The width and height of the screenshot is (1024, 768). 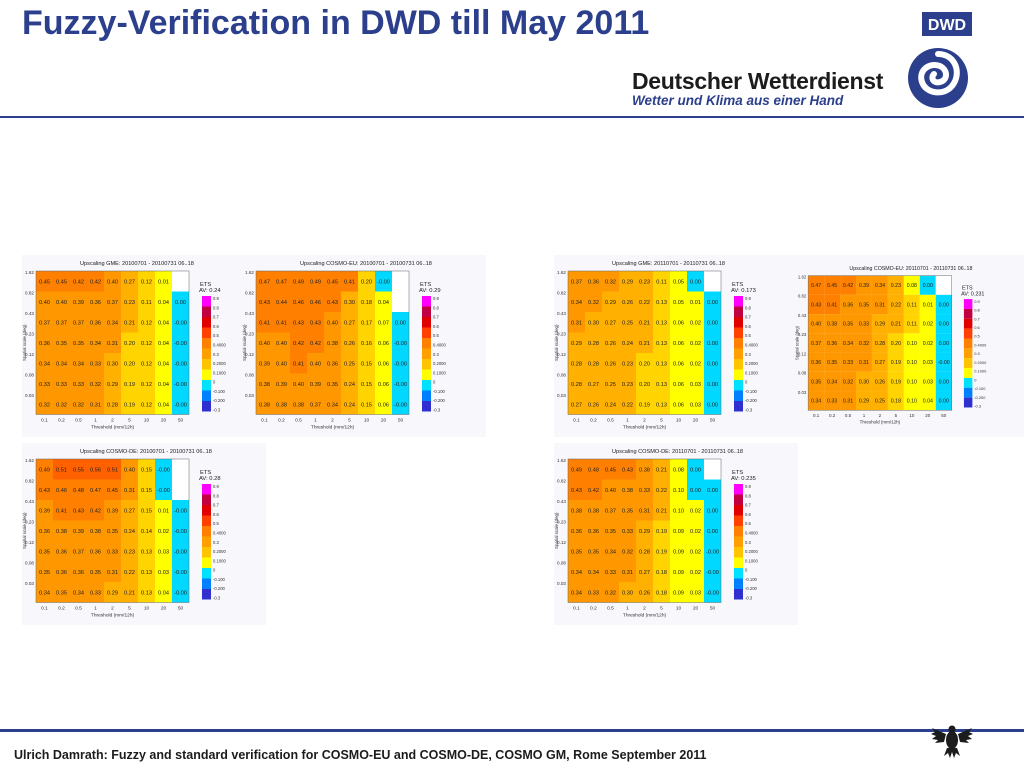 I want to click on cell-value-label: 0.19, so click(x=129, y=405).